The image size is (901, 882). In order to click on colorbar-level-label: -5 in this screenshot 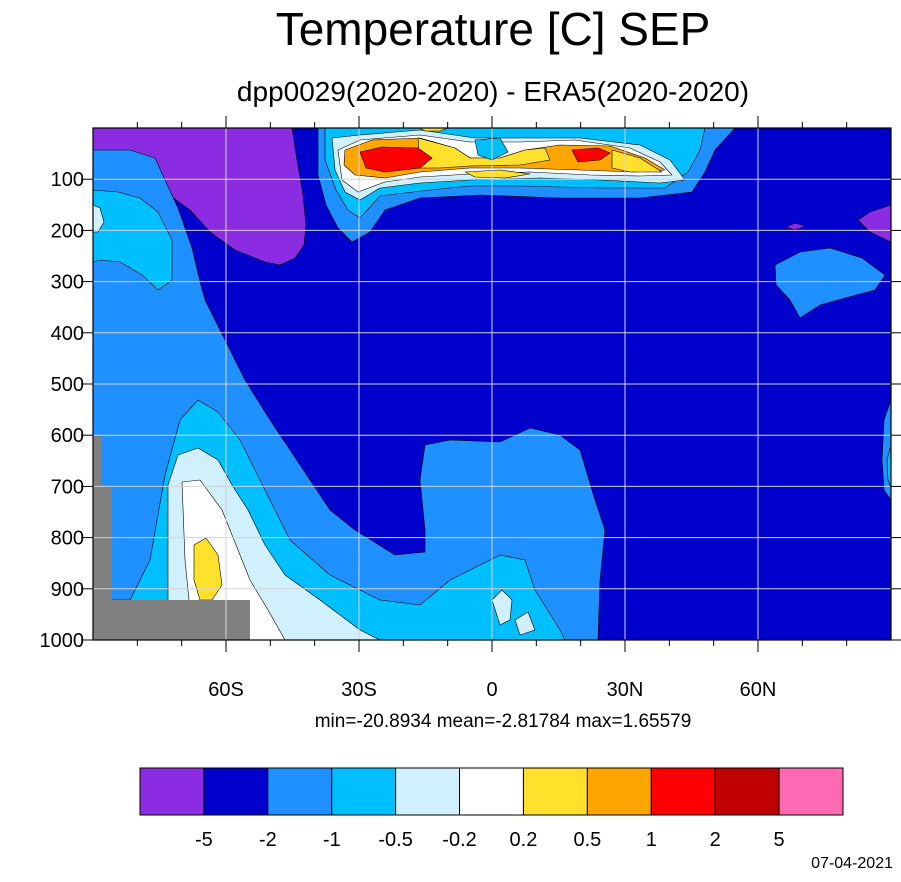, I will do `click(204, 840)`.